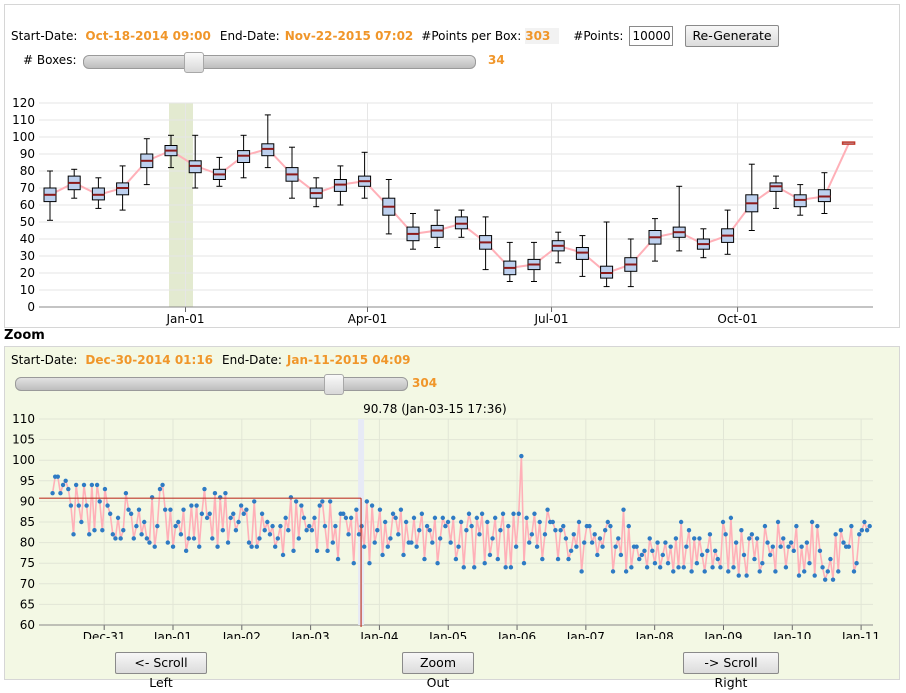 The image size is (906, 693). I want to click on boxes-value: 34, so click(496, 60).